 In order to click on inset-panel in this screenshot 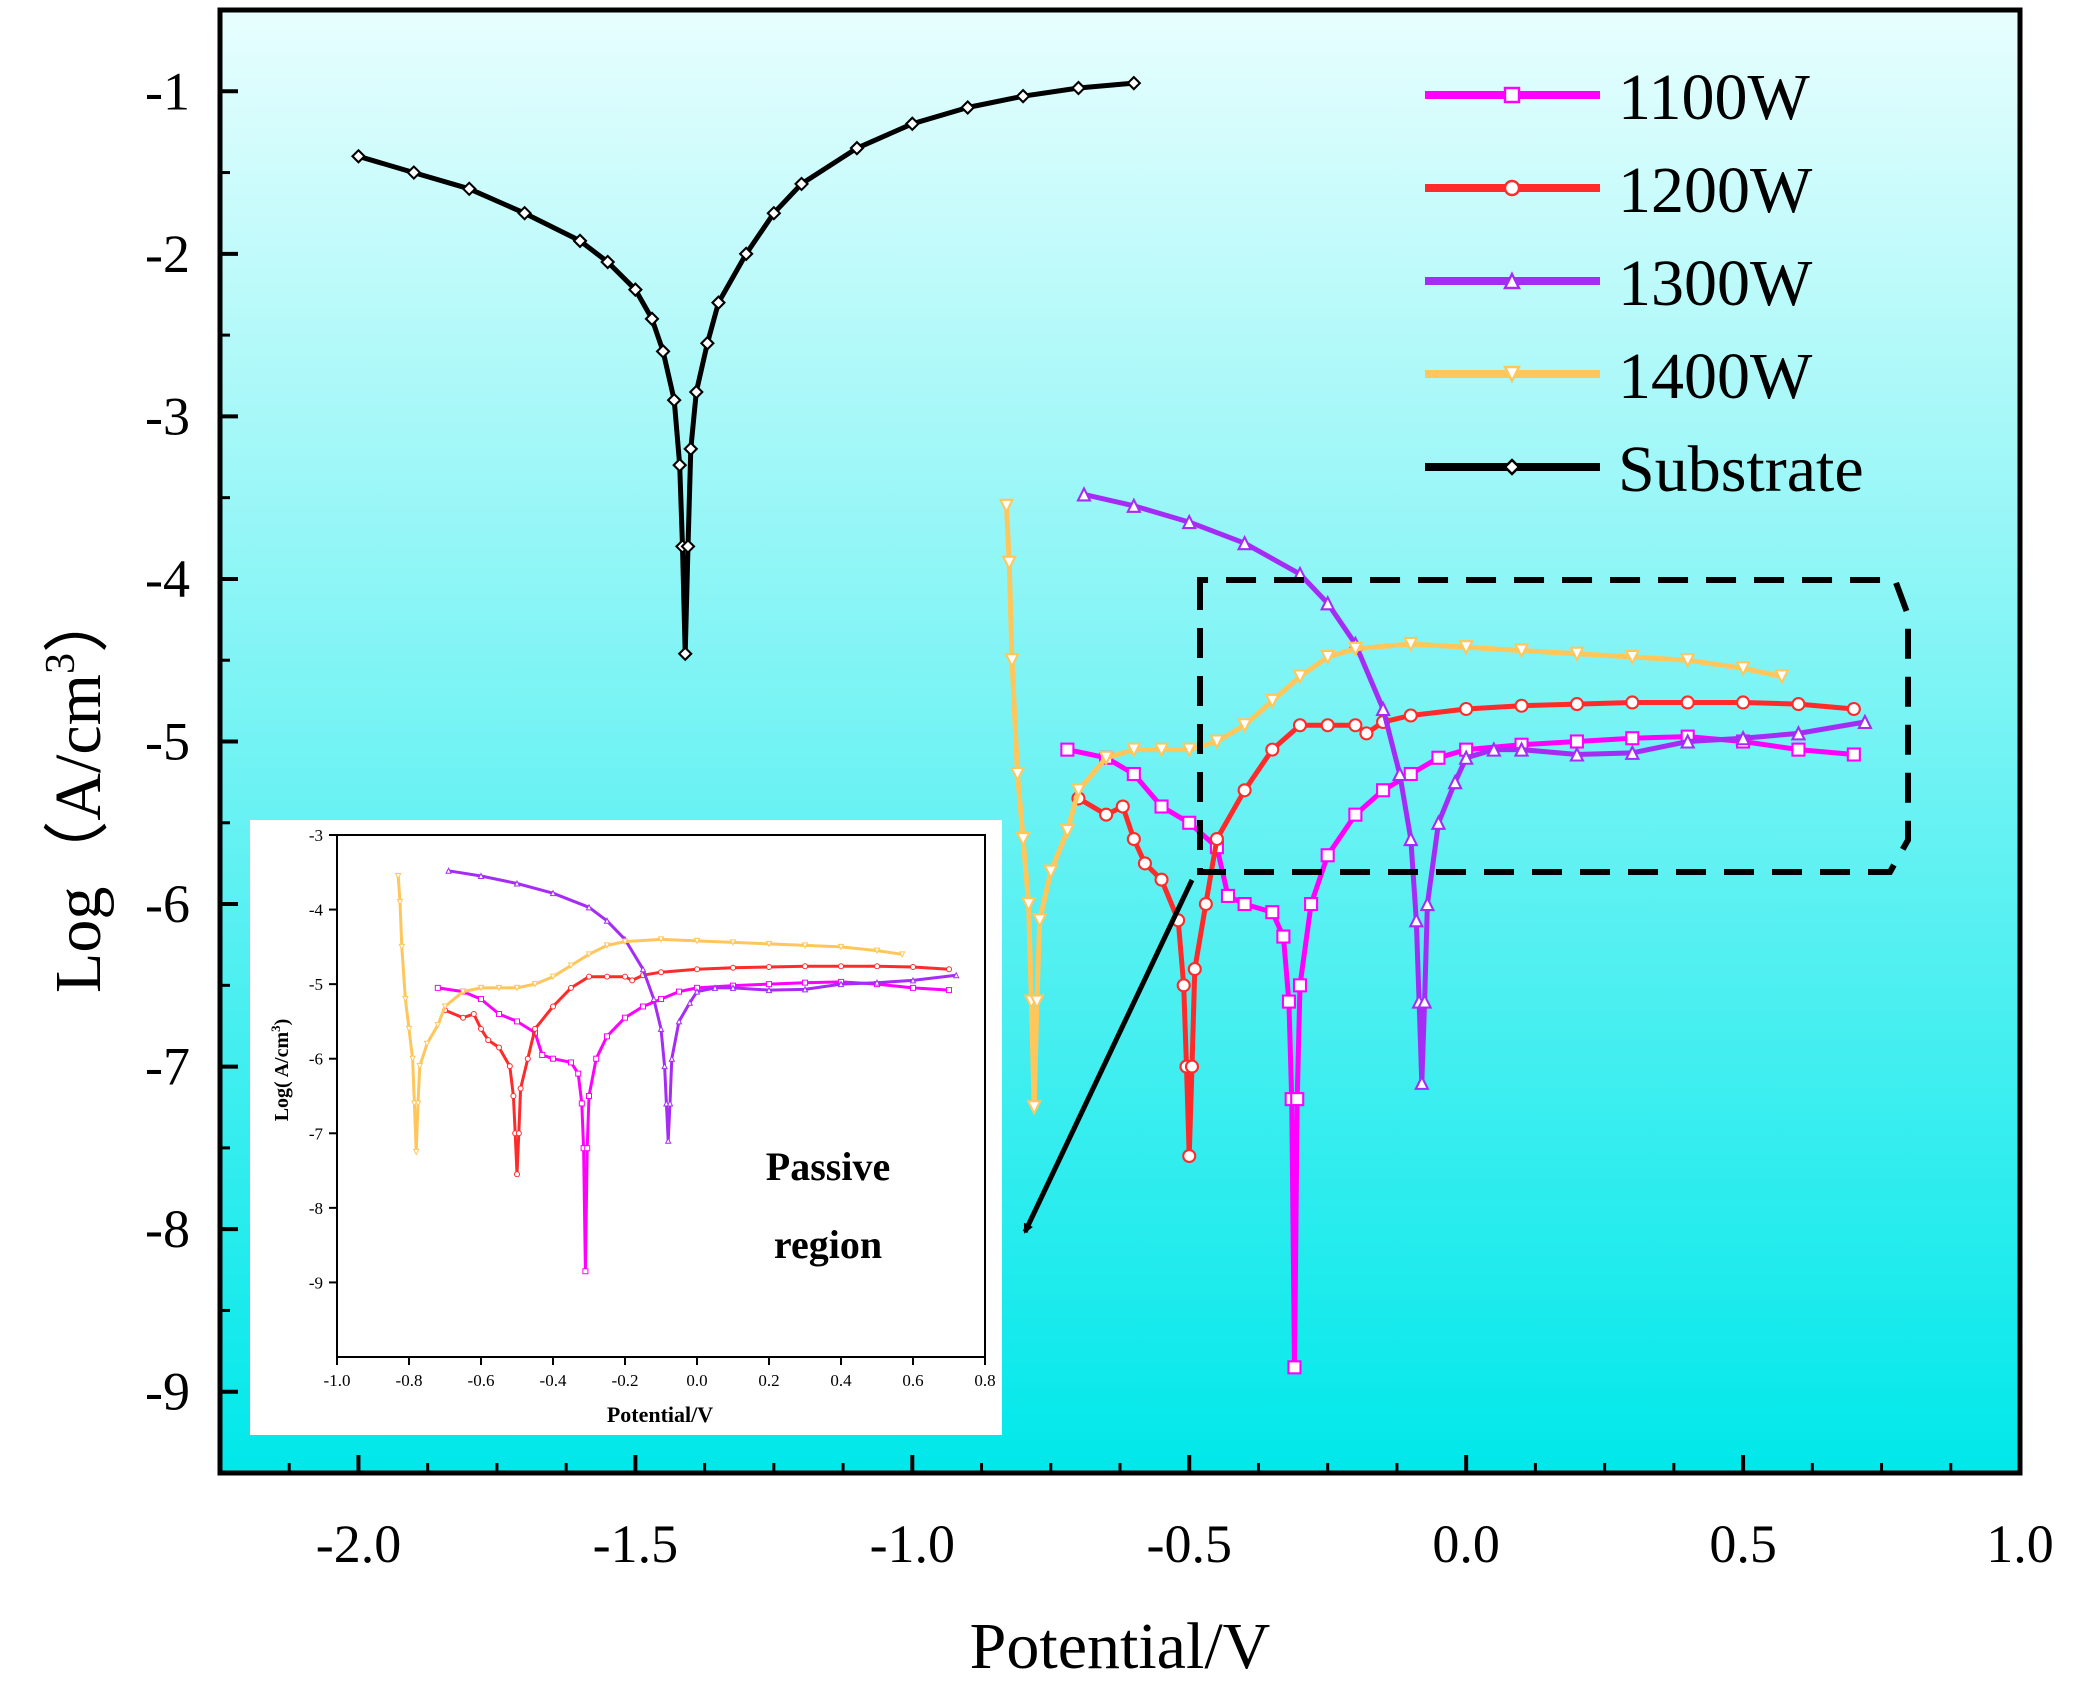, I will do `click(626, 1127)`.